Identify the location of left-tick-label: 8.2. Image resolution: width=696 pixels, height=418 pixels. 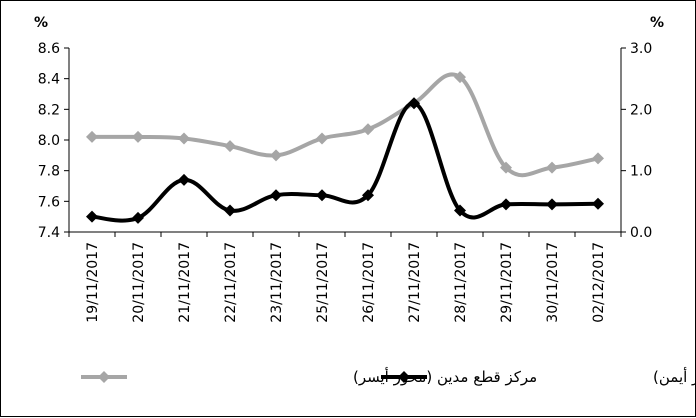
(49, 110).